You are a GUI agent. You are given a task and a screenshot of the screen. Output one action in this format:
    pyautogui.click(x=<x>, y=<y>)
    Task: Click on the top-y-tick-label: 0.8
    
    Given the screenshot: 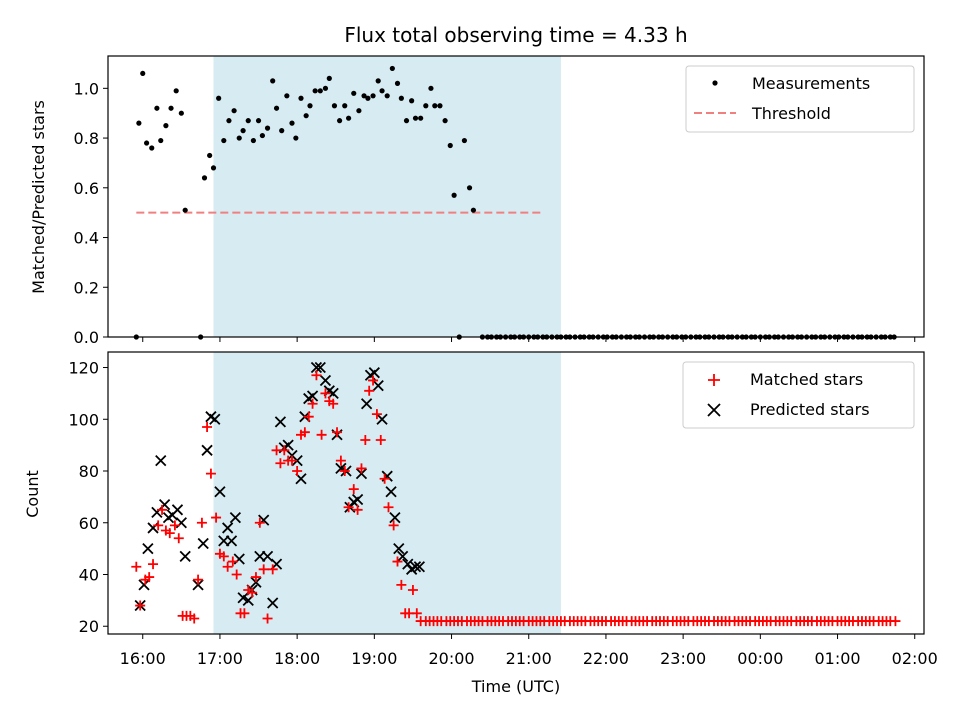 What is the action you would take?
    pyautogui.click(x=86, y=138)
    